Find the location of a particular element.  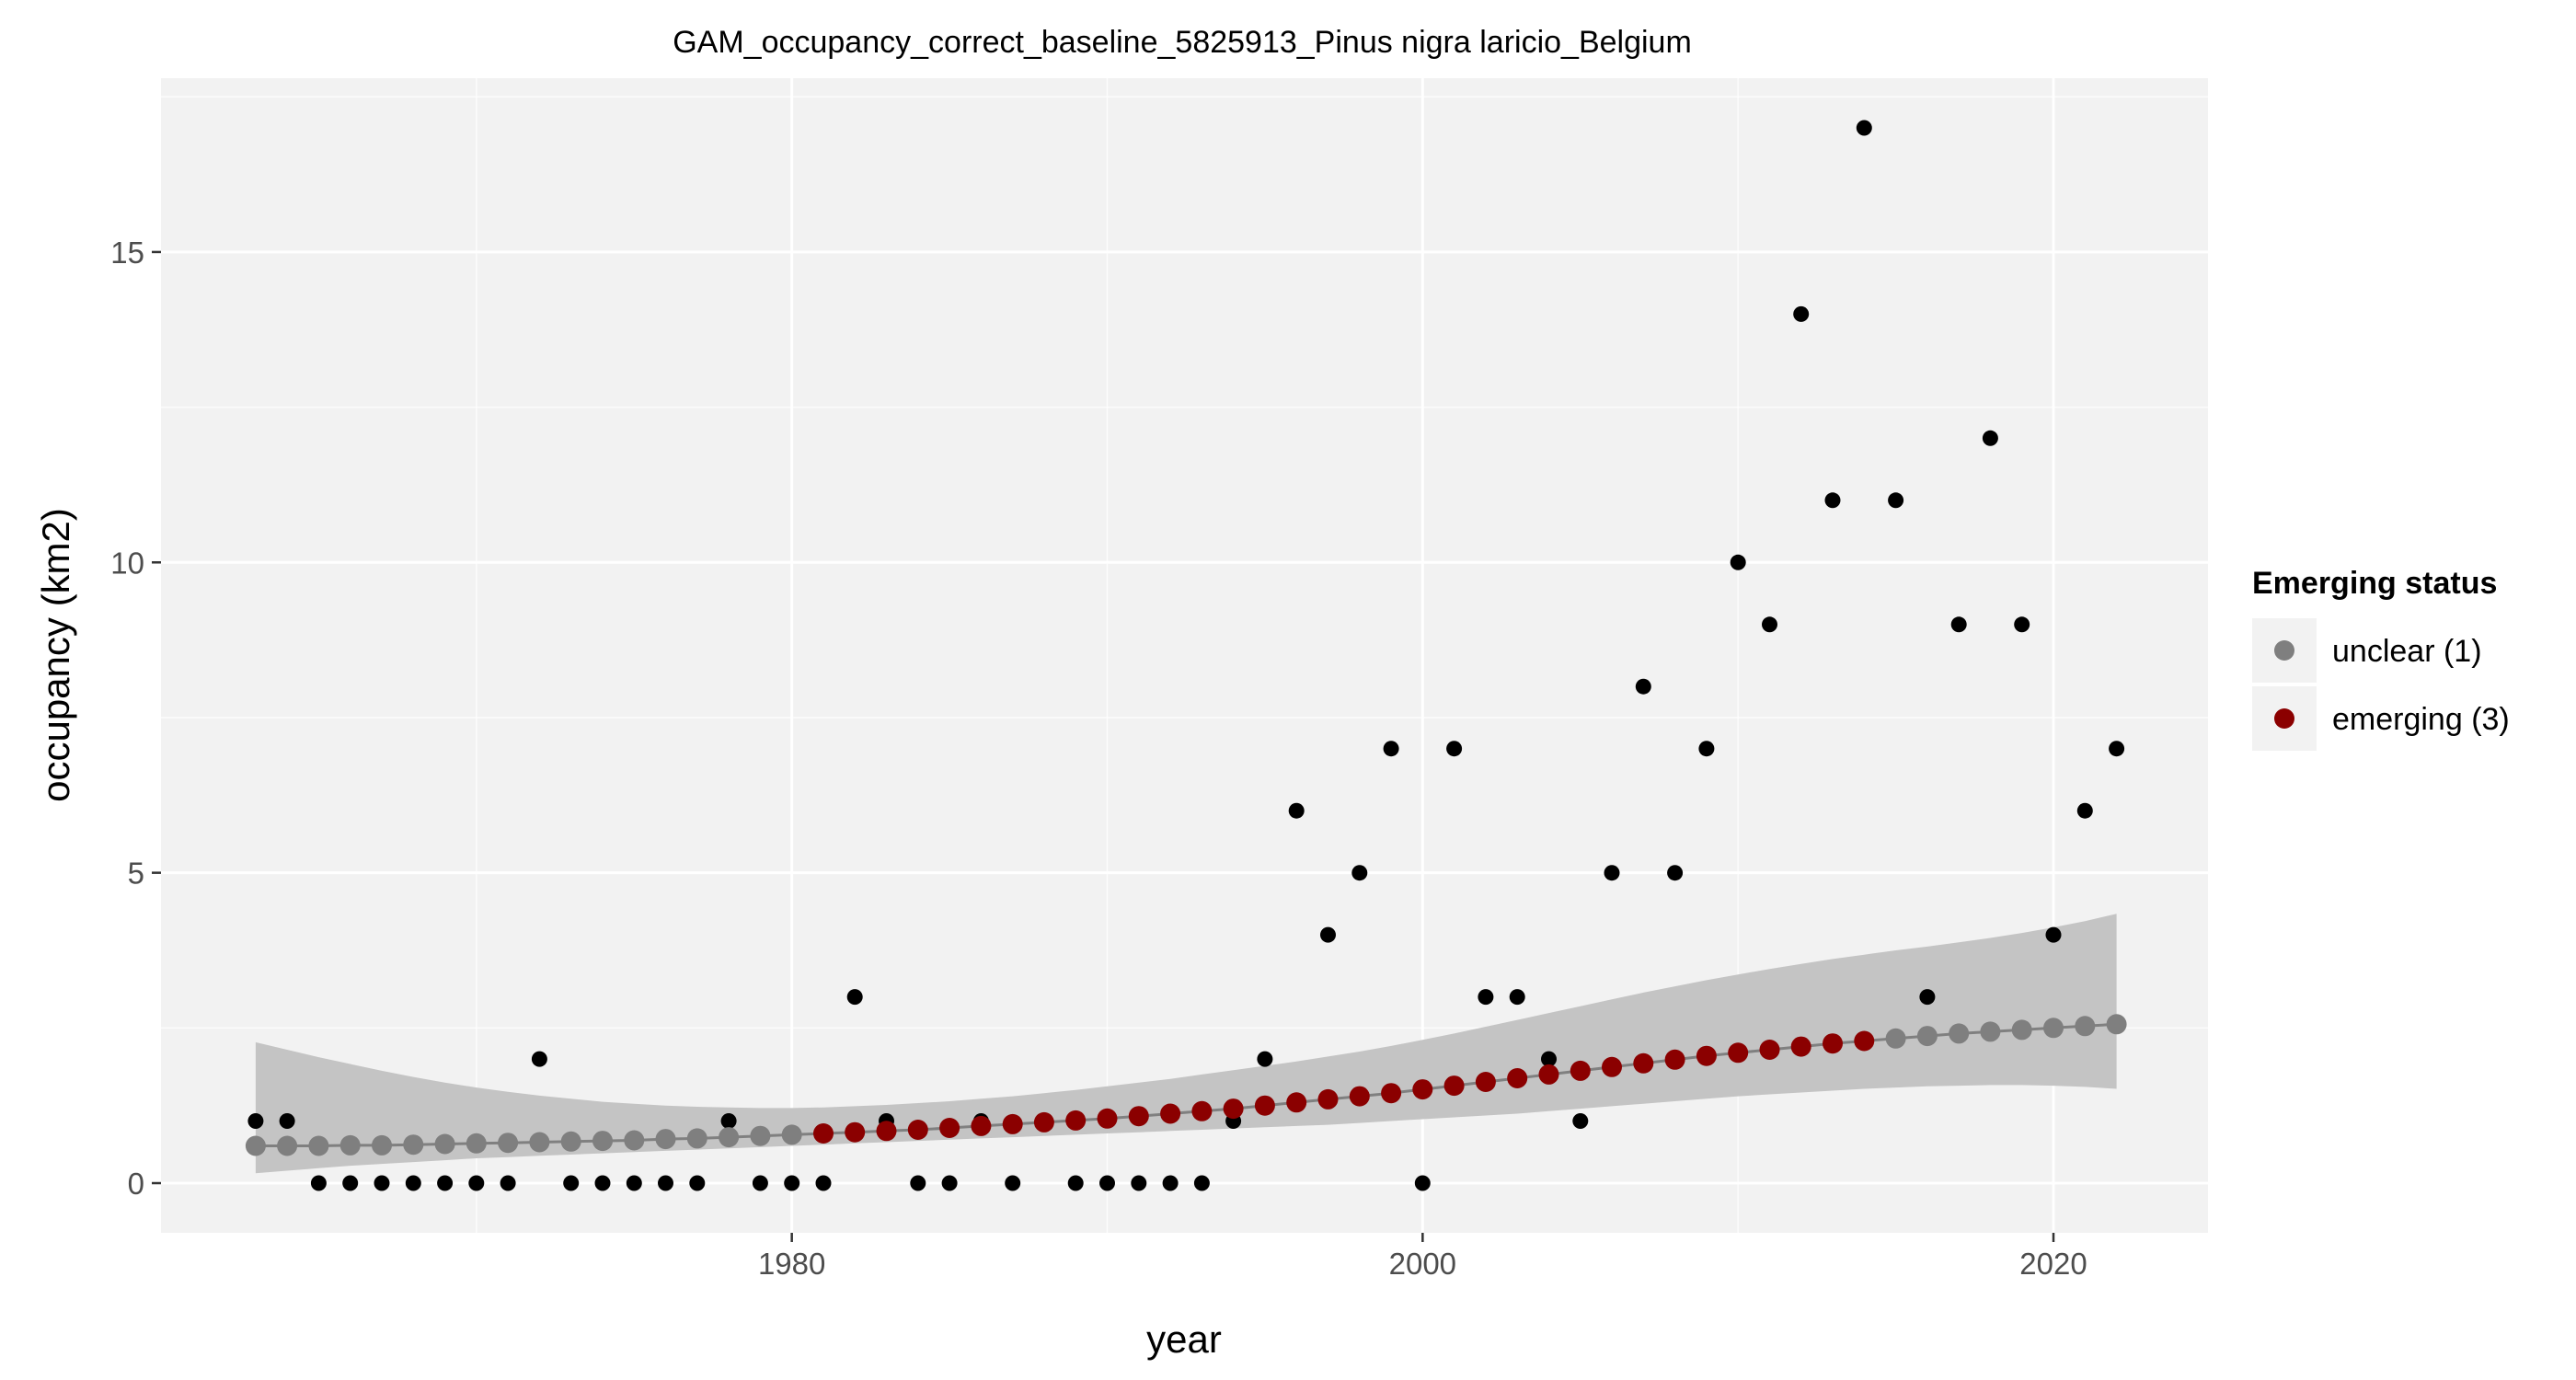

x-axis: 1980 2000 2020 is located at coordinates (1422, 1257).